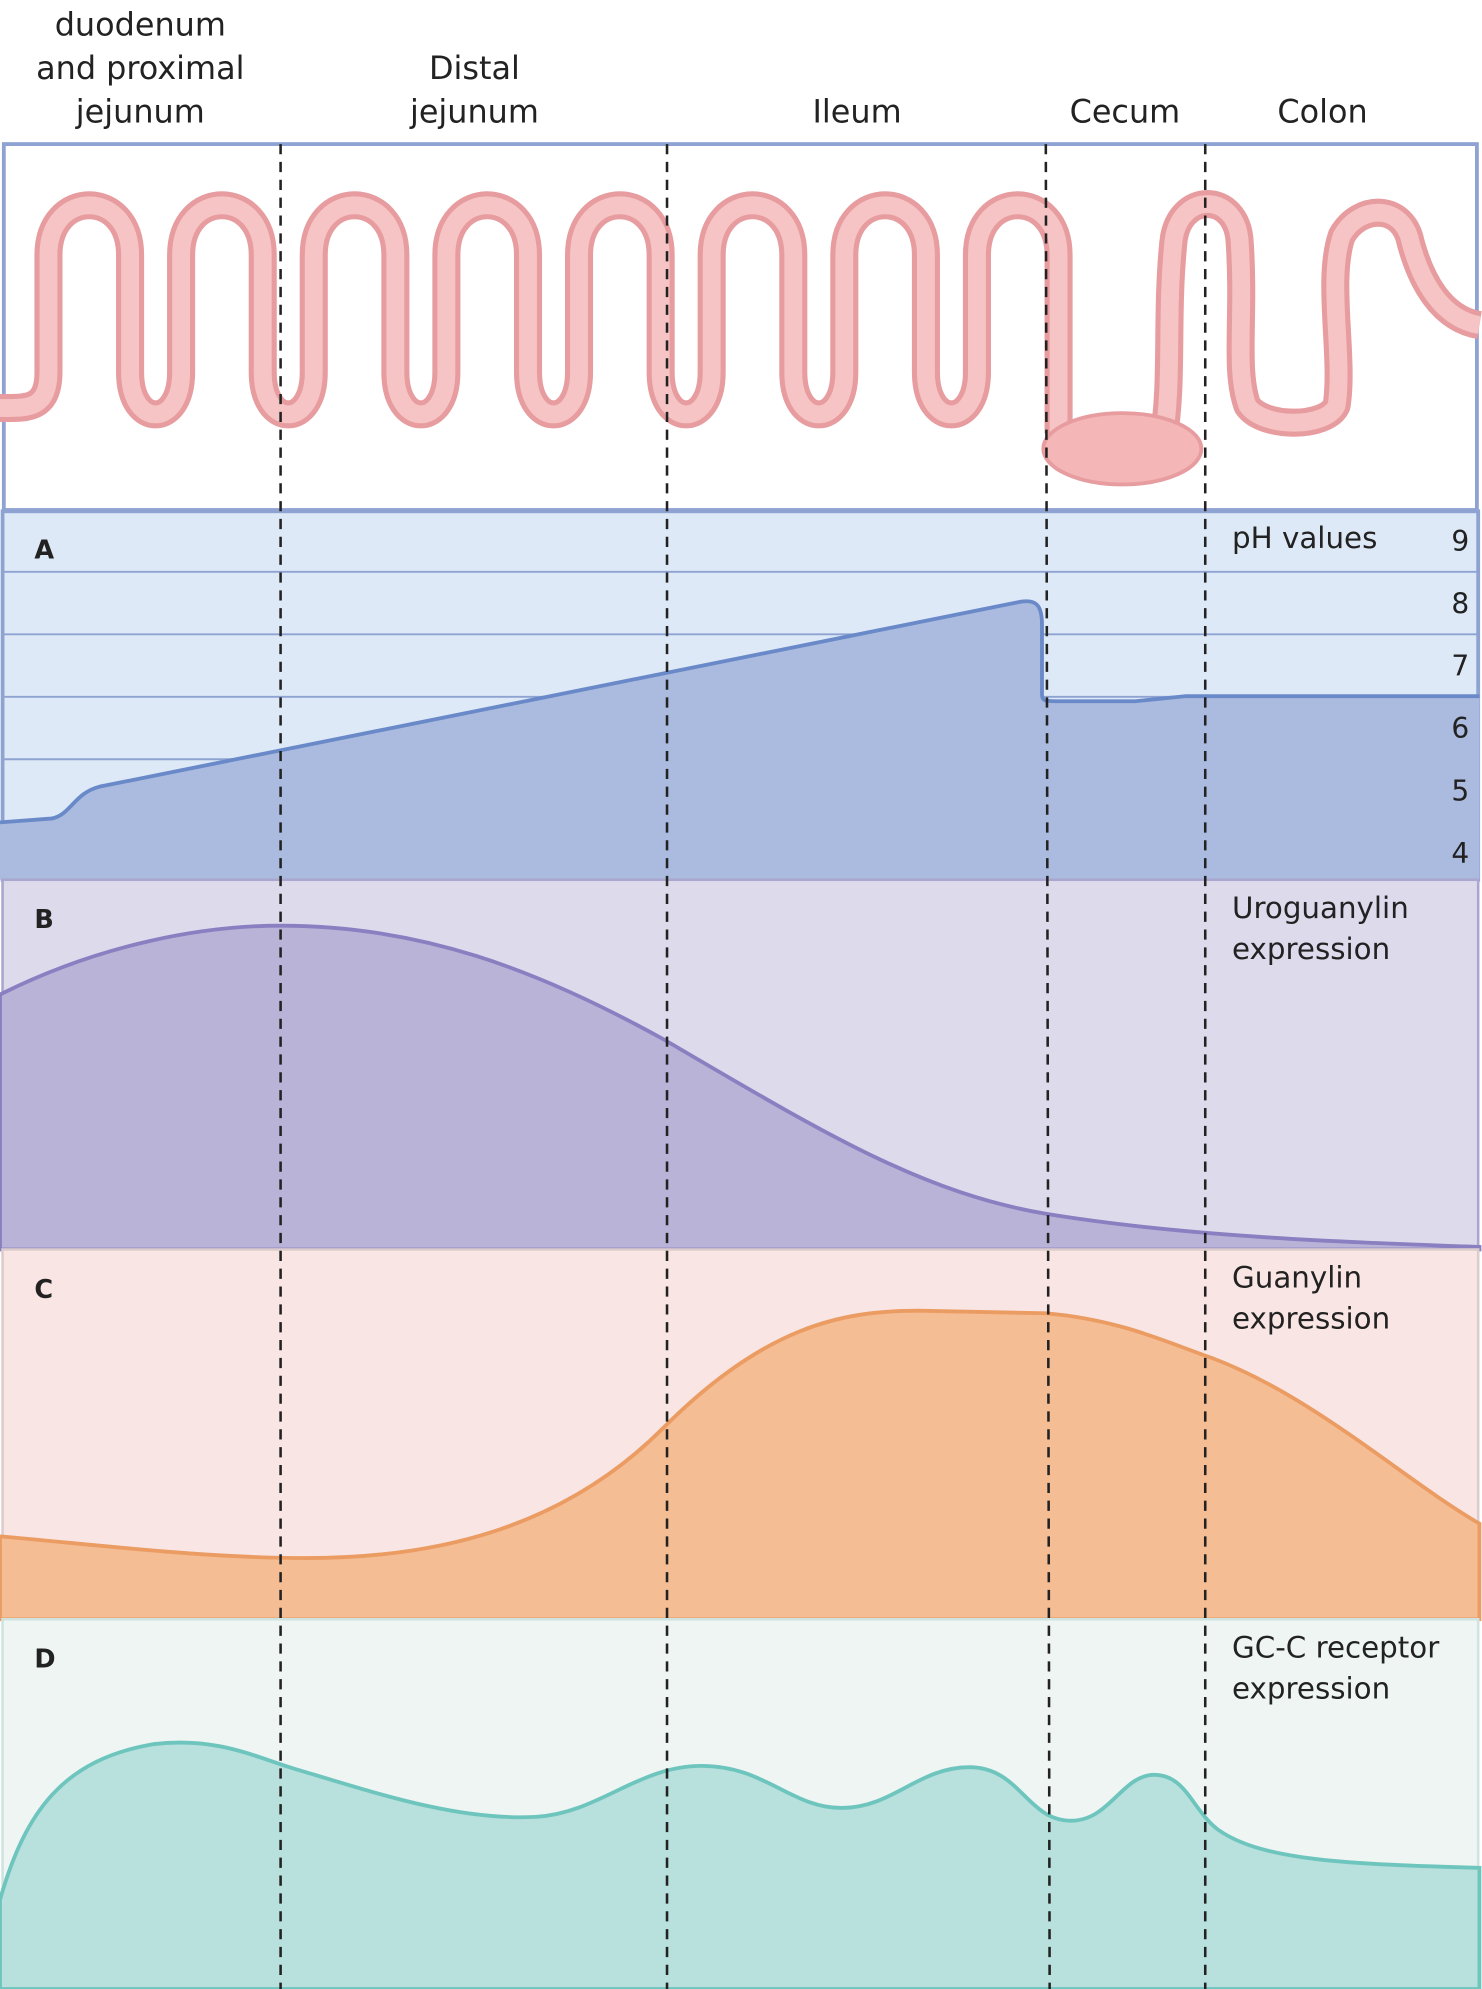 This screenshot has width=1482, height=1989. Describe the element at coordinates (44, 550) in the screenshot. I see `panel-letter: A` at that location.